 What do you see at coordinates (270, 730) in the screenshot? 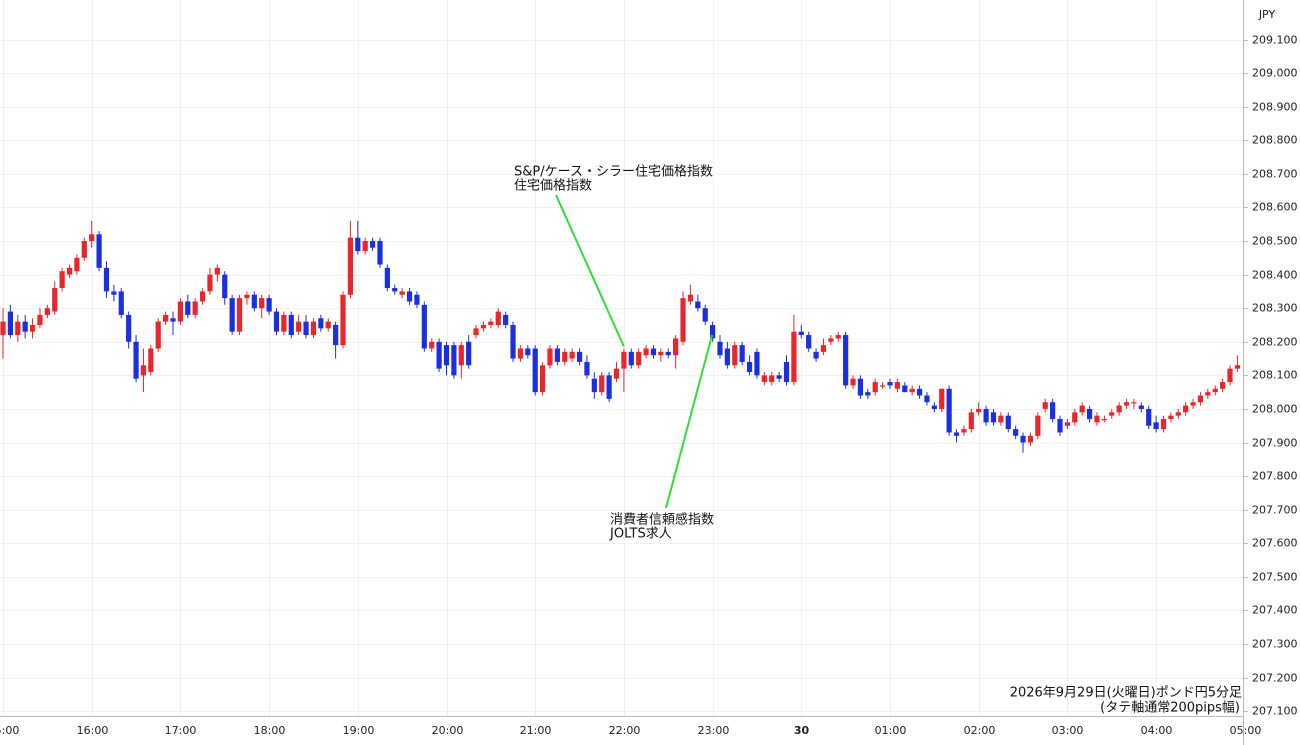
I see `x-tick-label: 18:00` at bounding box center [270, 730].